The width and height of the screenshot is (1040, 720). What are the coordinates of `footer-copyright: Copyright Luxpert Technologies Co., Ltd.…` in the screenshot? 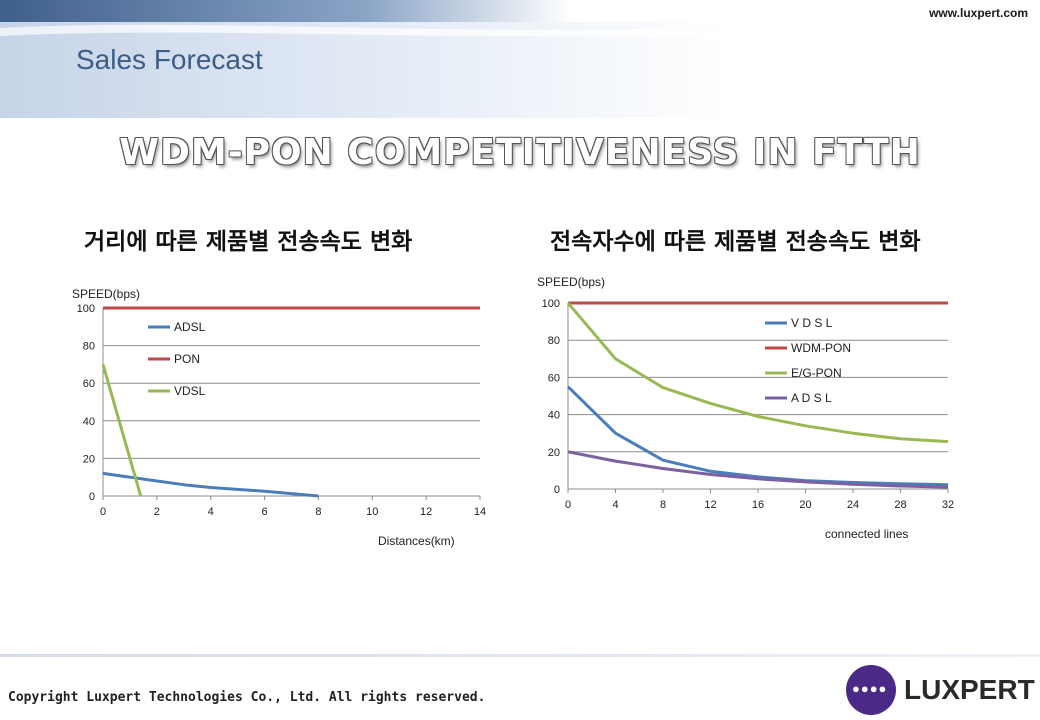 It's located at (247, 697).